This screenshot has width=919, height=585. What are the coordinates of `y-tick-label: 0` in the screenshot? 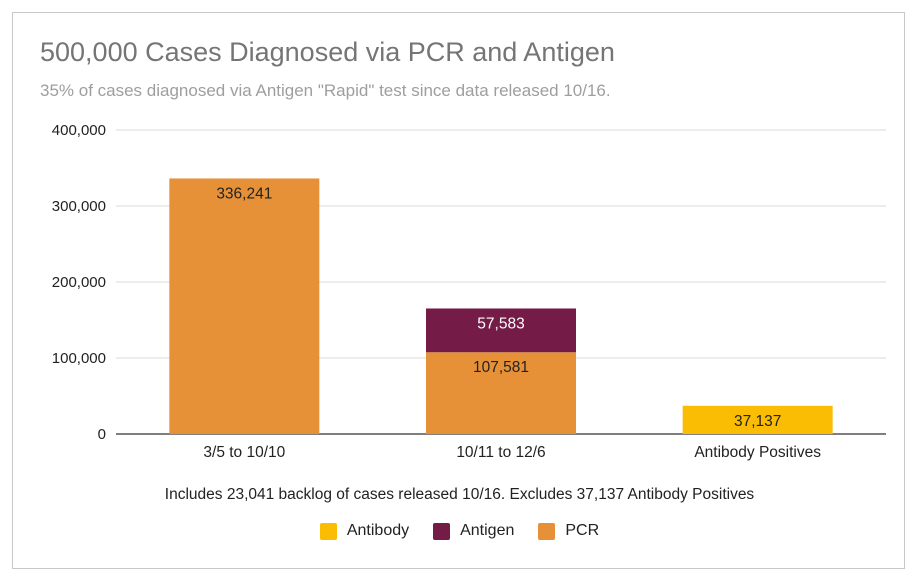 It's located at (102, 434).